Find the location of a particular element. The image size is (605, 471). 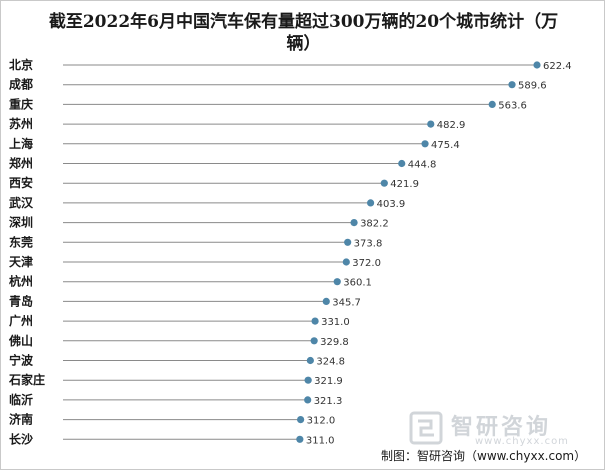

category-label: 郑州 is located at coordinates (21, 163).